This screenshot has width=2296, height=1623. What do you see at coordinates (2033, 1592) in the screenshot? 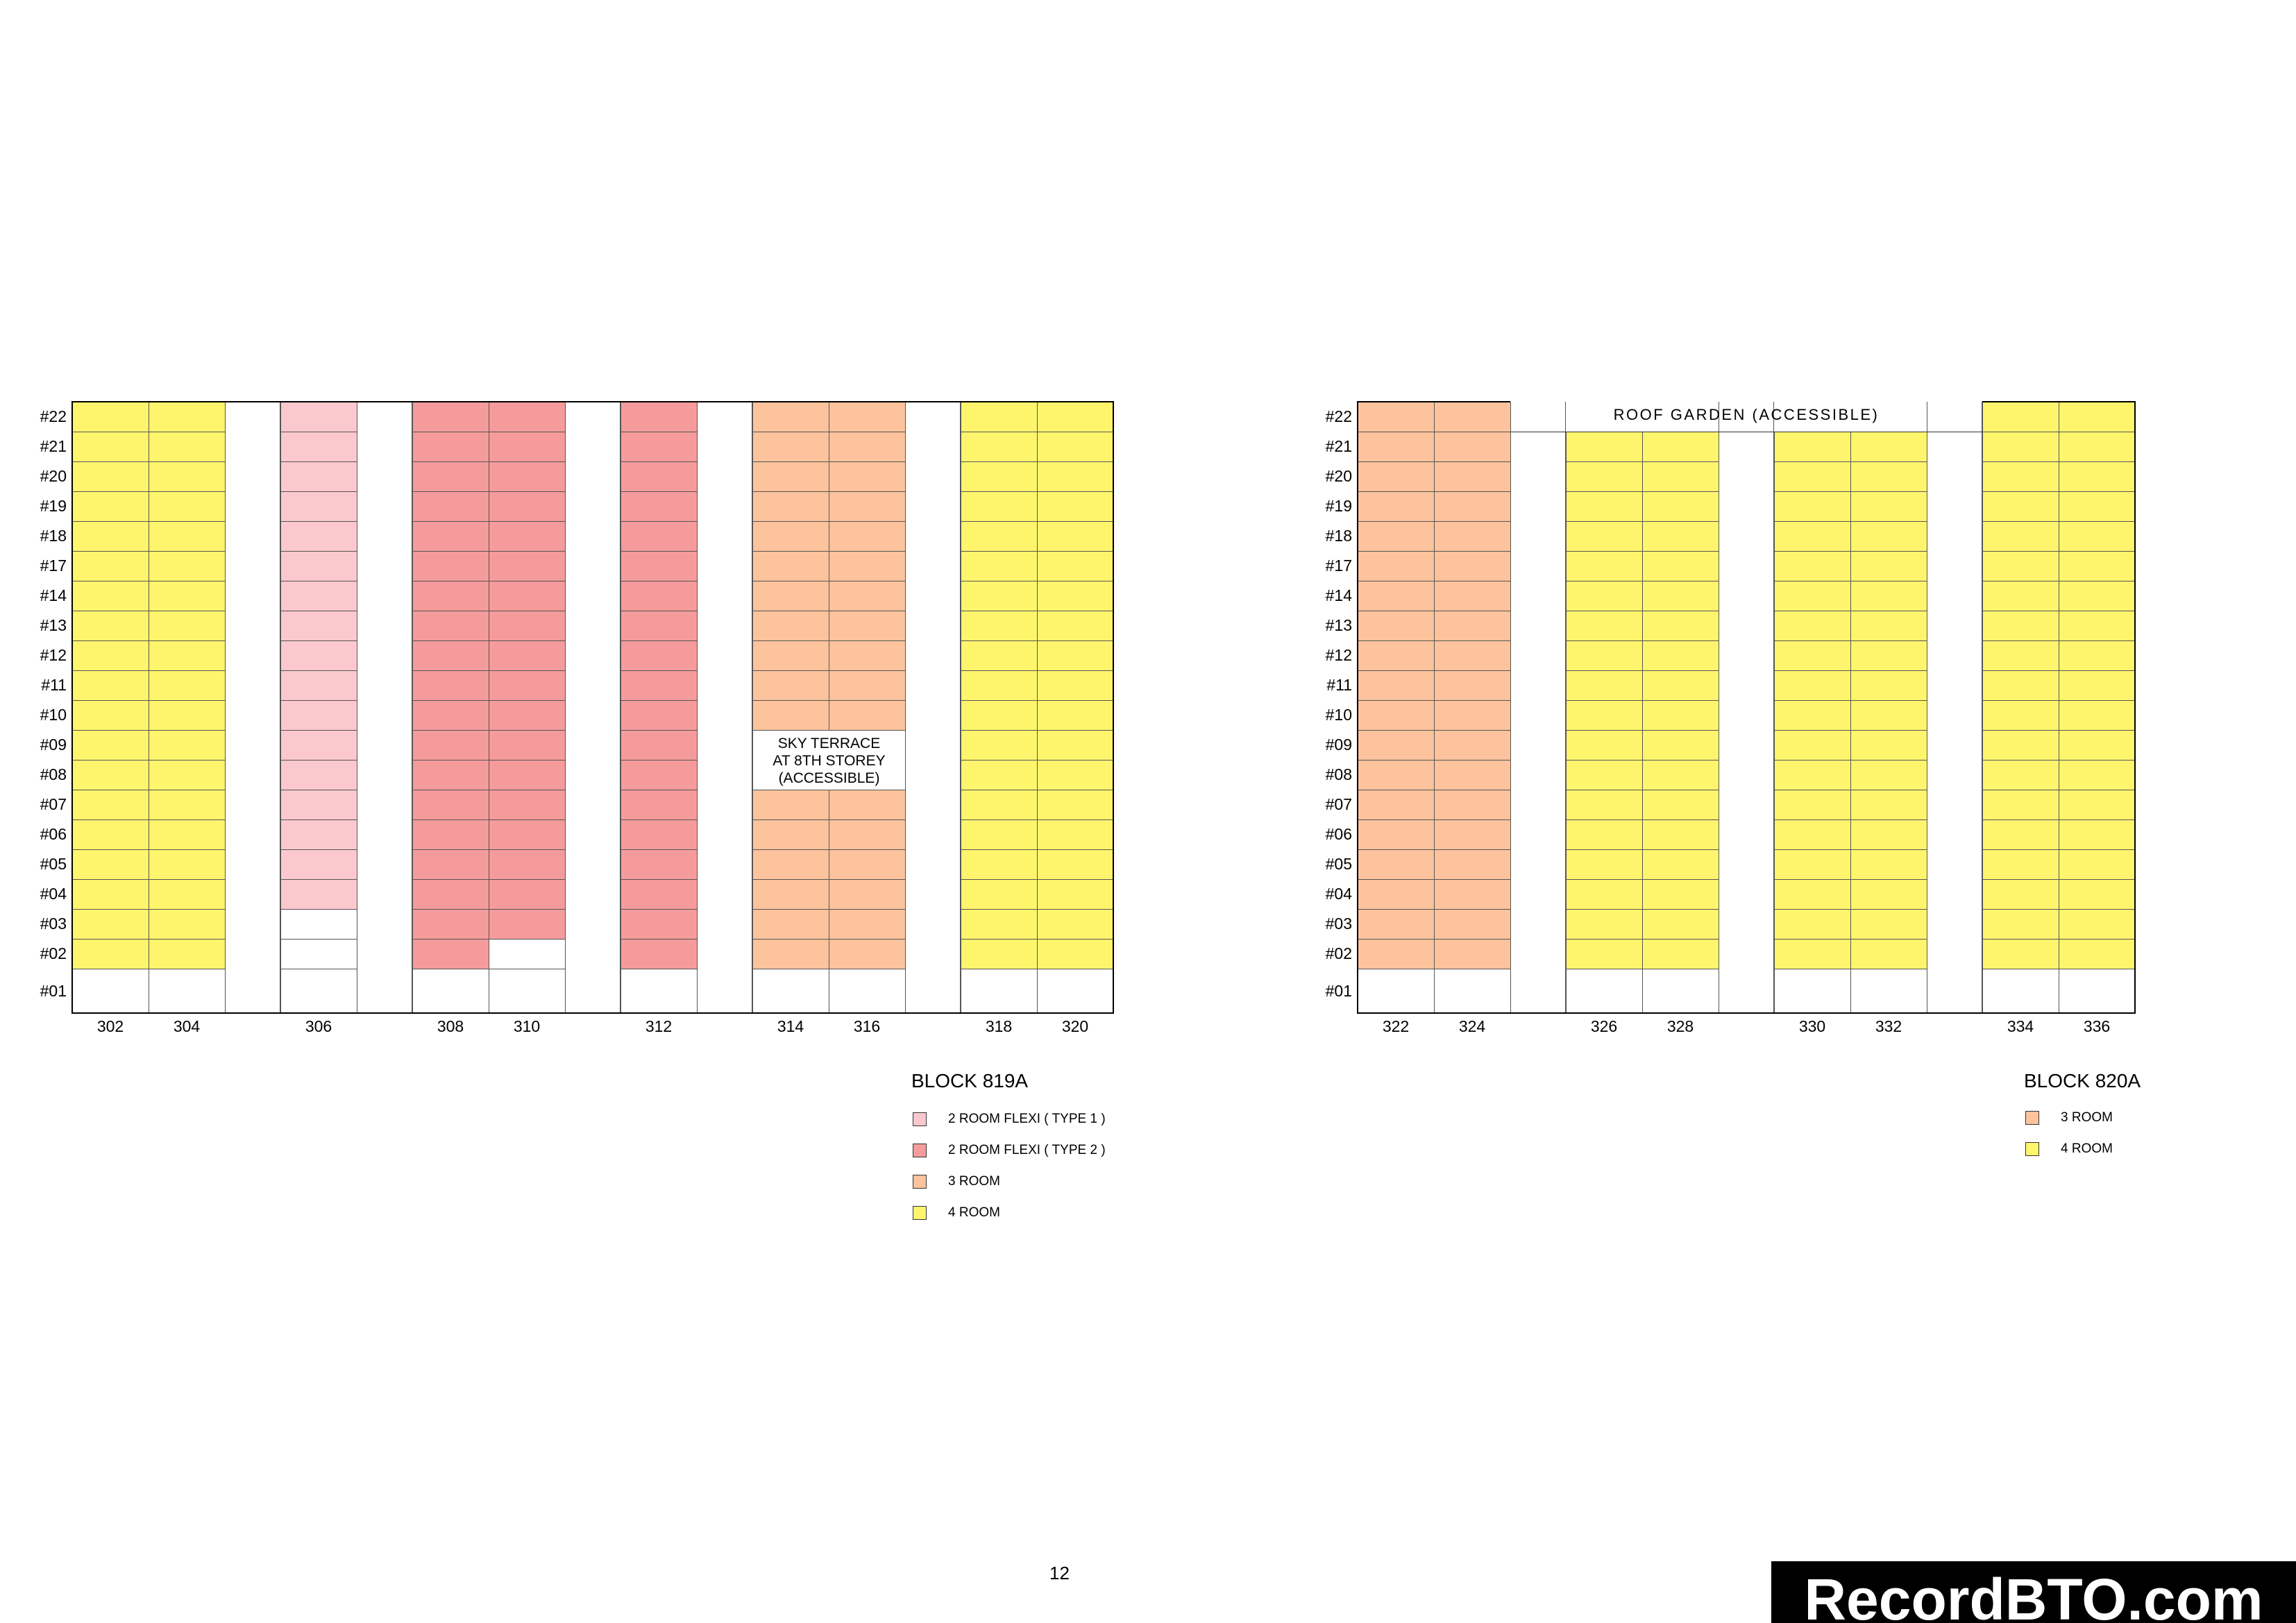
I see `watermark-logo: RecordBTO.com` at bounding box center [2033, 1592].